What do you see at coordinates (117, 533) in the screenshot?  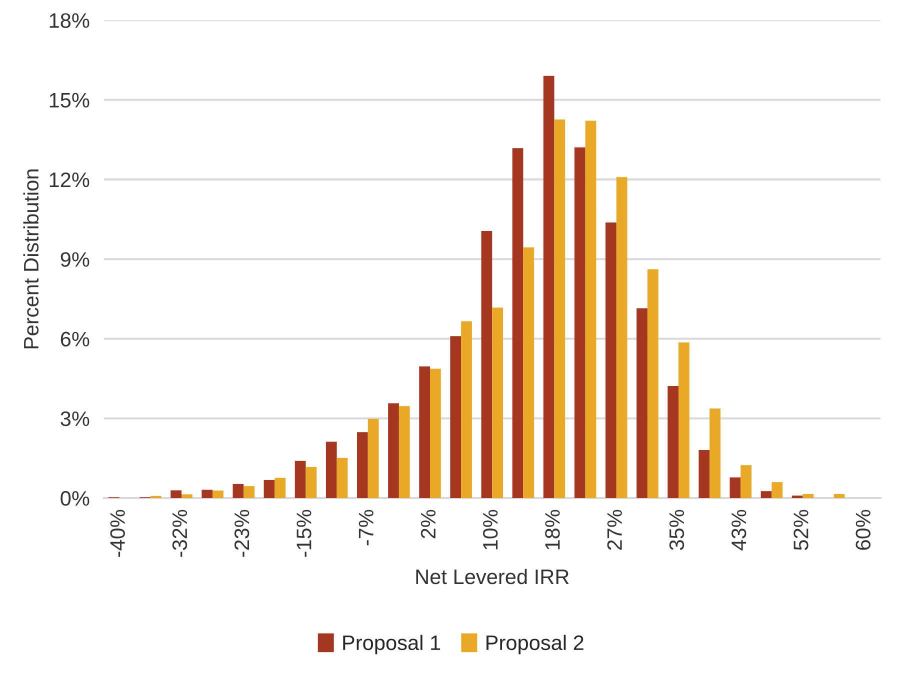 I see `x-tick-label: -40%` at bounding box center [117, 533].